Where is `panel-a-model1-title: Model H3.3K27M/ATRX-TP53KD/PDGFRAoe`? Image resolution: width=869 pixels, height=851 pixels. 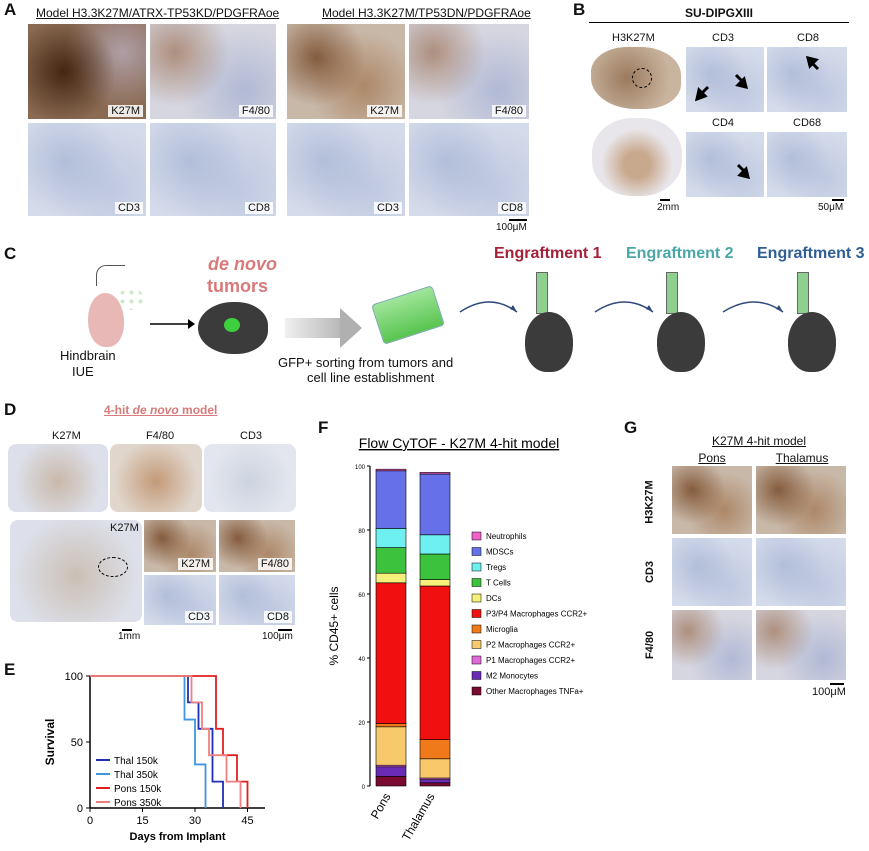
panel-a-model1-title: Model H3.3K27M/ATRX-TP53KD/PDGFRAoe is located at coordinates (158, 13).